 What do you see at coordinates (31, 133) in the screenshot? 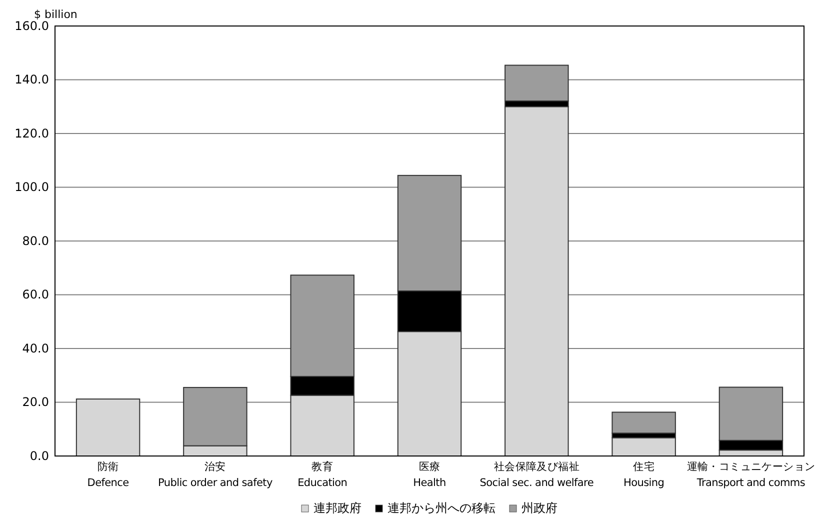
I see `y-tick-label: 120.0` at bounding box center [31, 133].